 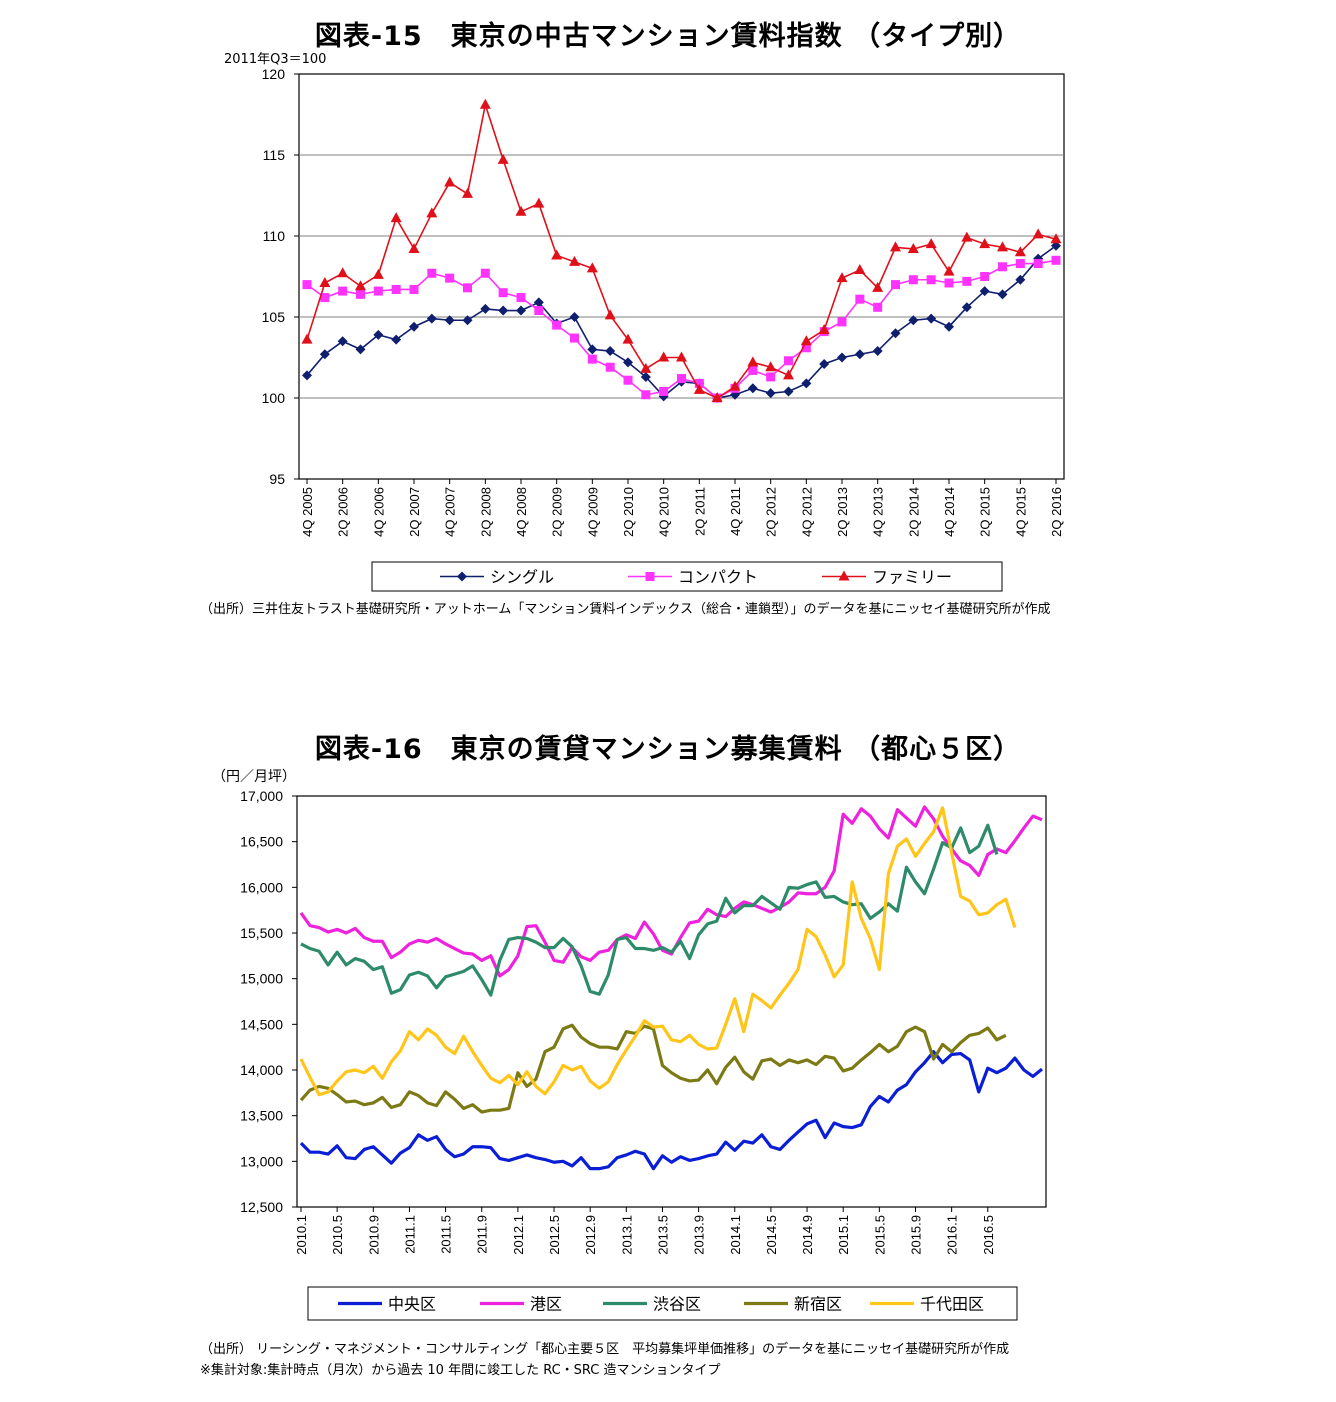 What do you see at coordinates (261, 933) in the screenshot?
I see `chart2-y-tick-label: 15,500` at bounding box center [261, 933].